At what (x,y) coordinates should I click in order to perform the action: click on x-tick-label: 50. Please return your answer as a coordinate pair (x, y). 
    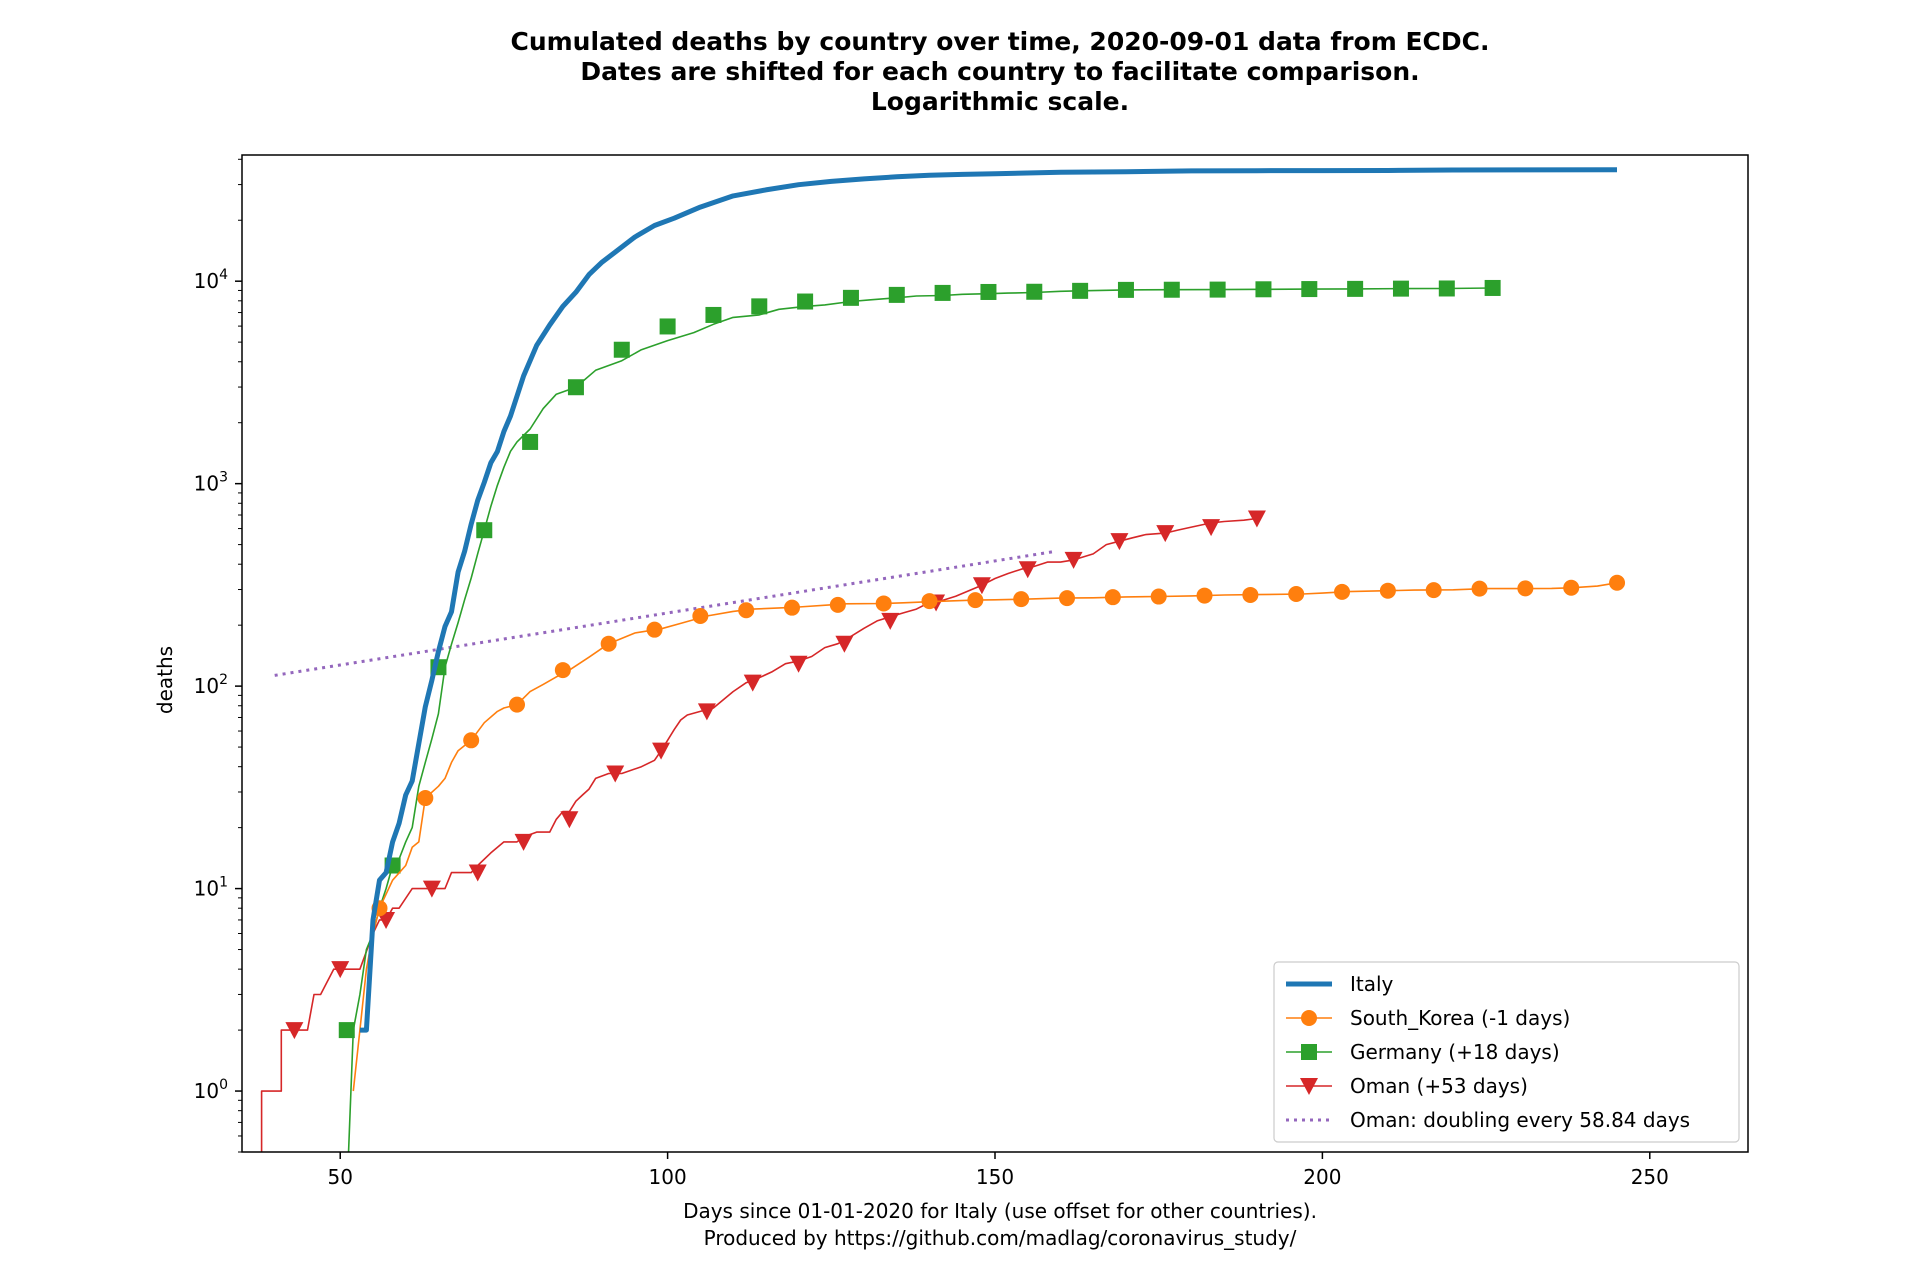
    Looking at the image, I should click on (339, 1177).